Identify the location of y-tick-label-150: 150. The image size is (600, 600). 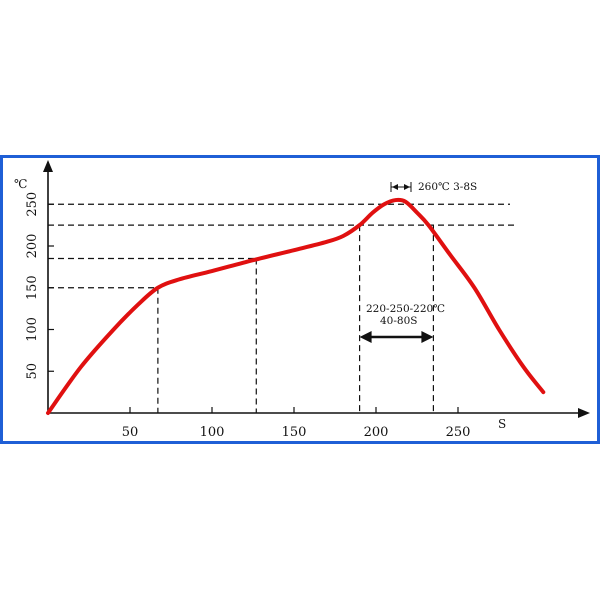
(32, 287).